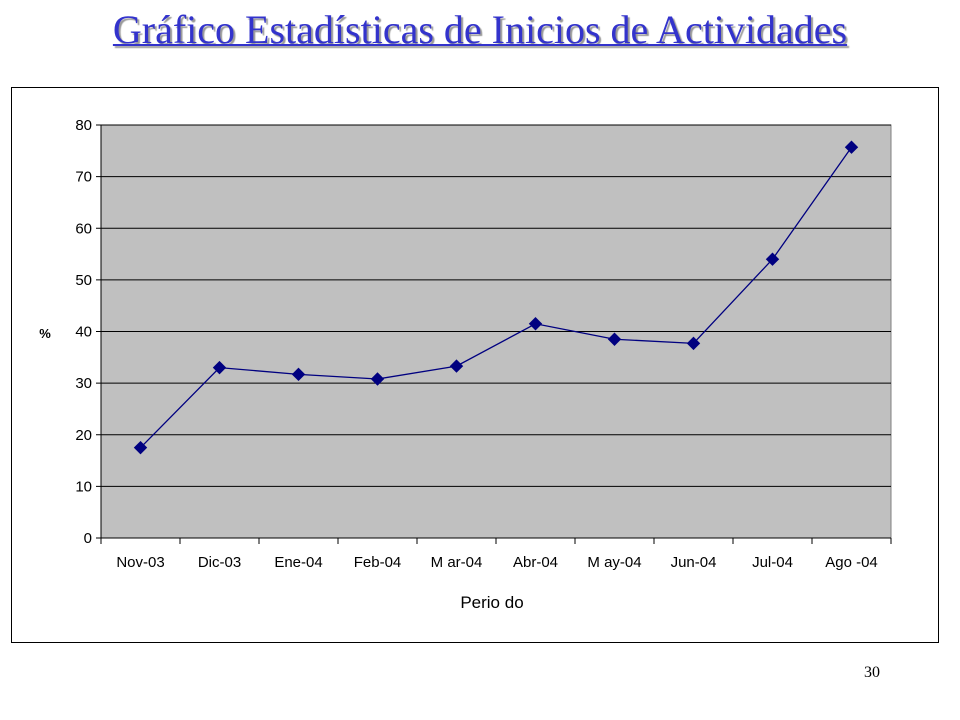 This screenshot has height=720, width=960. Describe the element at coordinates (83, 332) in the screenshot. I see `y-tick-label: 40` at that location.